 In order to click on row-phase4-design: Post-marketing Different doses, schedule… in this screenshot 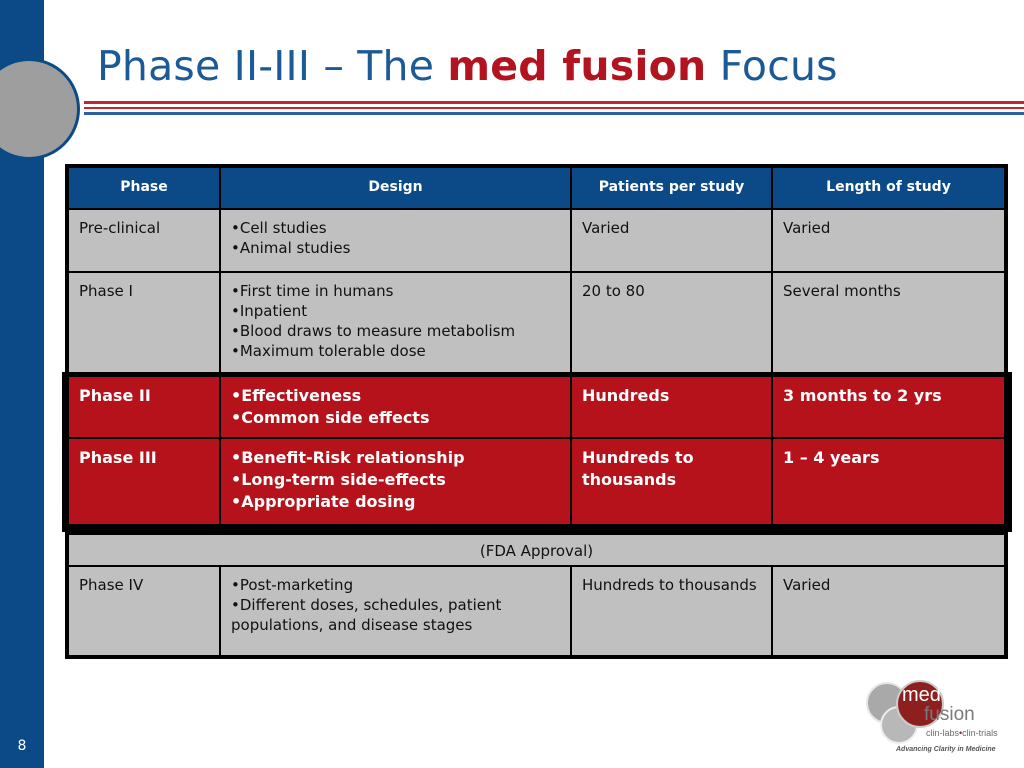, I will do `click(395, 611)`.